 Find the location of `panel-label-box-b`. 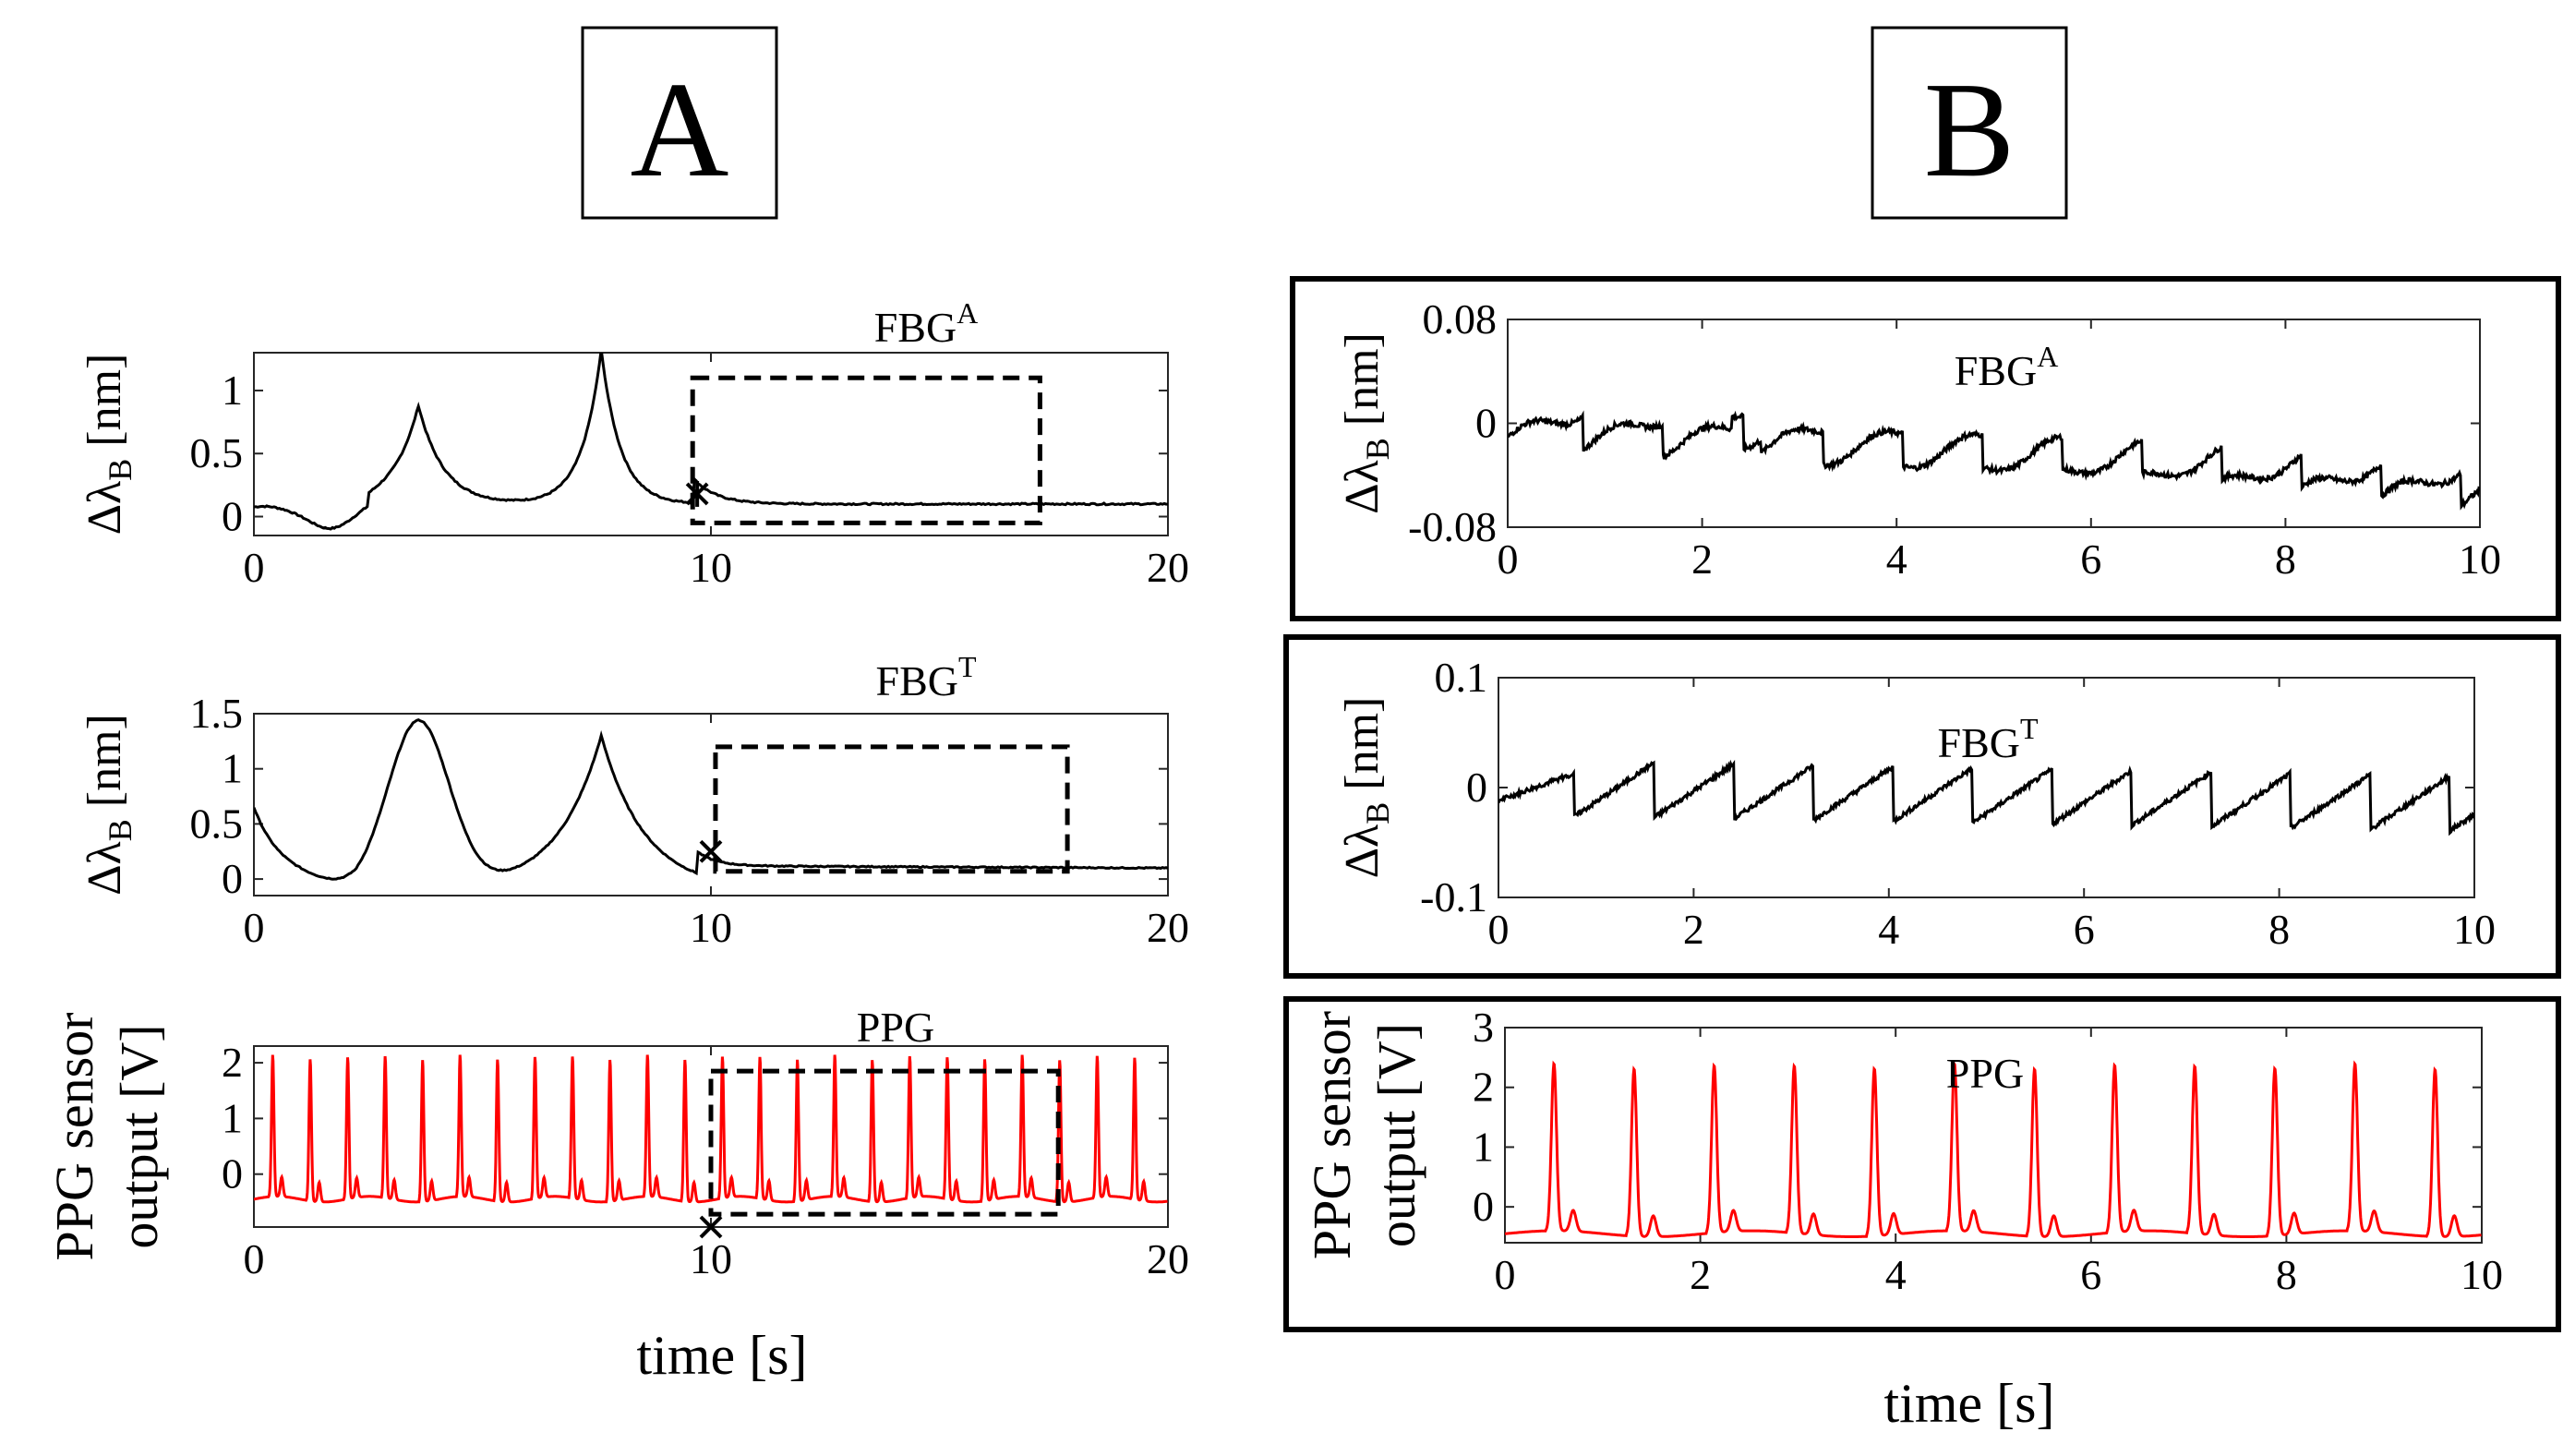

panel-label-box-b is located at coordinates (1970, 123).